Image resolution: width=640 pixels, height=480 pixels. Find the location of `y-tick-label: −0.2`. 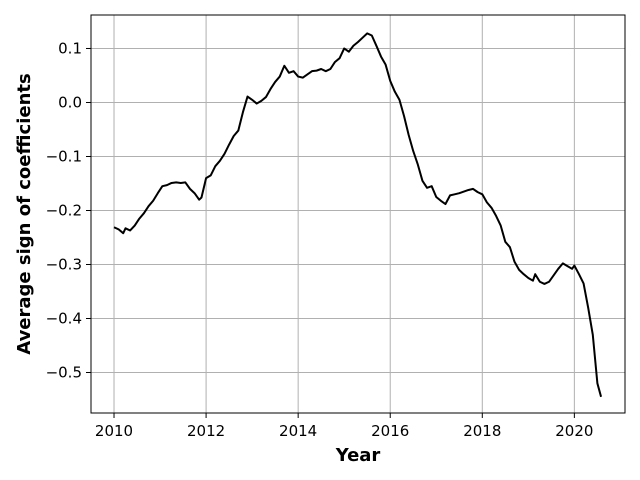

y-tick-label: −0.2 is located at coordinates (64, 210).